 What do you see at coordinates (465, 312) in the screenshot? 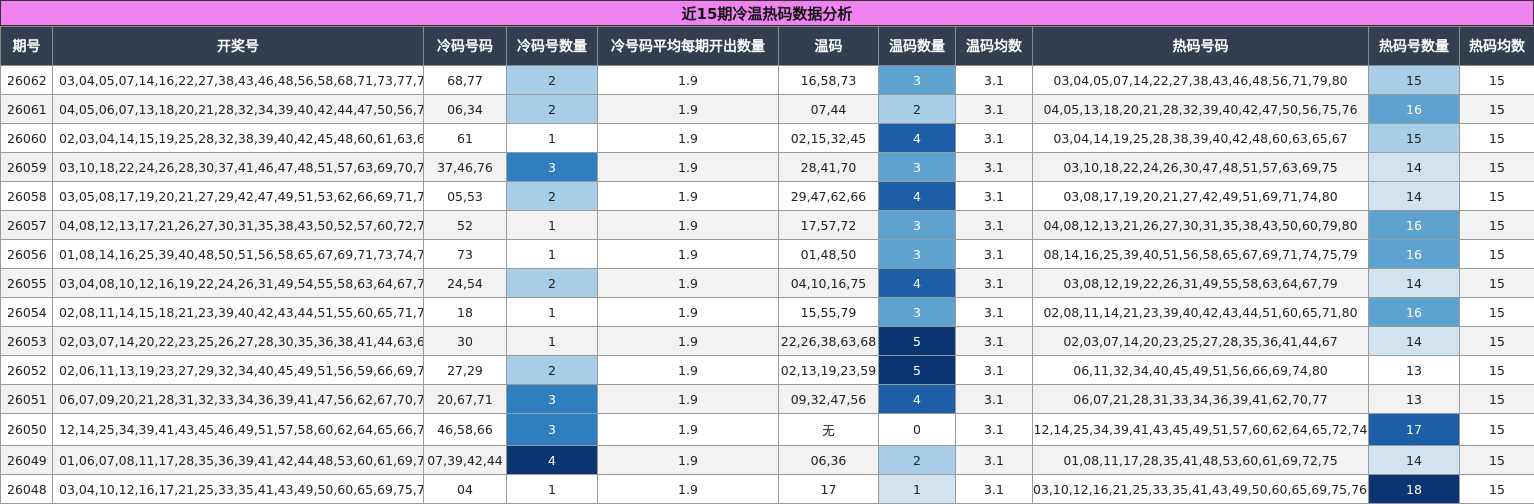
I see `cell-cold-numbers: 18` at bounding box center [465, 312].